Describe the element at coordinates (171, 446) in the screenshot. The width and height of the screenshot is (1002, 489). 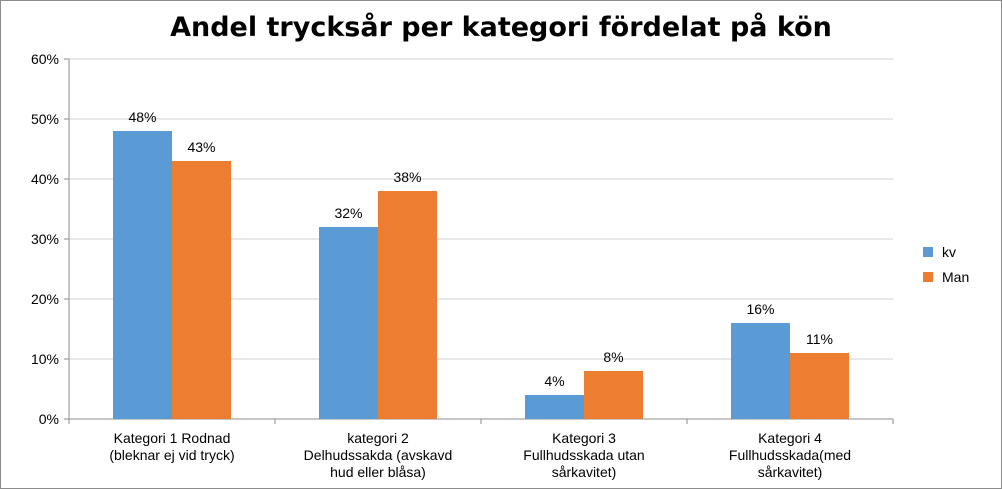
I see `x-tick-label: Kategori 1 Rodnad (bleknar ej vid tryck)` at that location.